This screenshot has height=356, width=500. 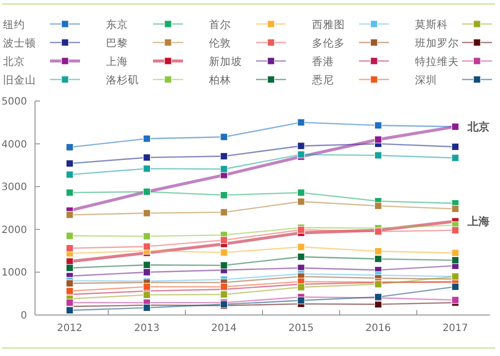 I want to click on legend-label: 莫斯科, so click(x=431, y=24).